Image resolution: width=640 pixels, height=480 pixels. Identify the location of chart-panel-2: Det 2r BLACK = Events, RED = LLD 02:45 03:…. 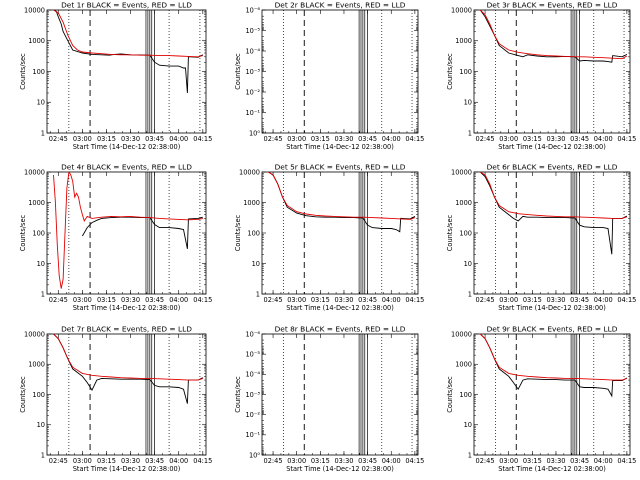
(329, 76).